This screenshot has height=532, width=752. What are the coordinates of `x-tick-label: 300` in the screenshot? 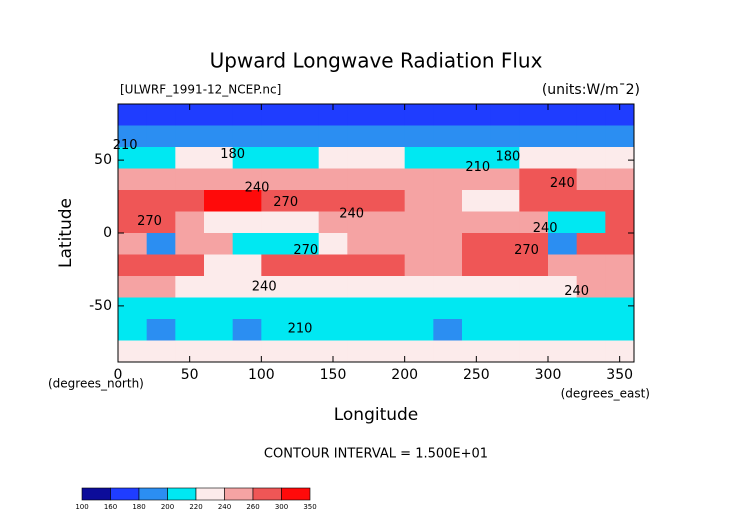 It's located at (548, 375).